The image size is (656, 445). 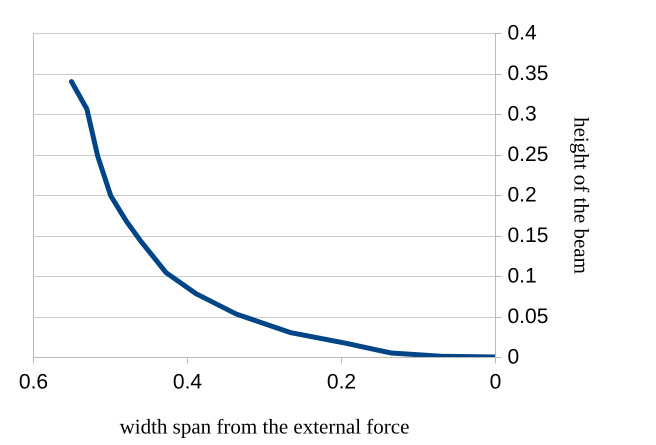 What do you see at coordinates (523, 33) in the screenshot?
I see `y-tick-label: 0.4` at bounding box center [523, 33].